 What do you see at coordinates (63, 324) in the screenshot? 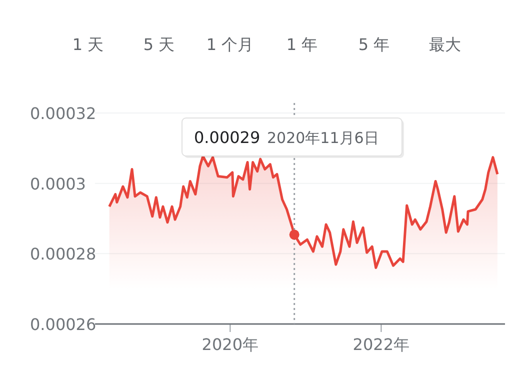
I see `y-tick-label: 0.00026` at bounding box center [63, 324].